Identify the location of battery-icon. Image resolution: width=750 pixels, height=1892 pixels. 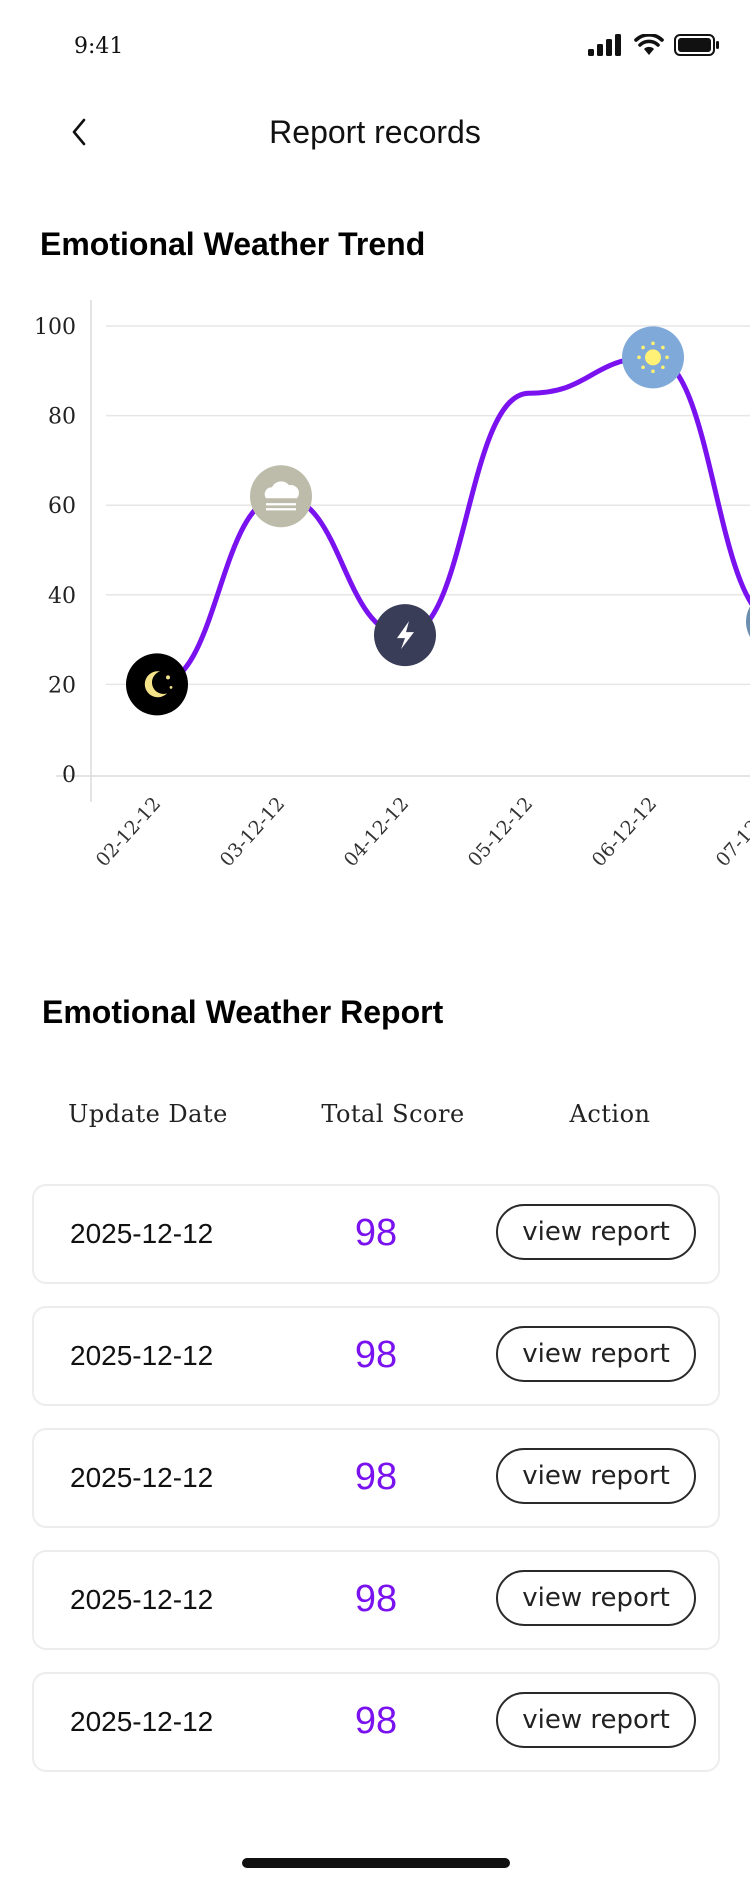
(696, 45).